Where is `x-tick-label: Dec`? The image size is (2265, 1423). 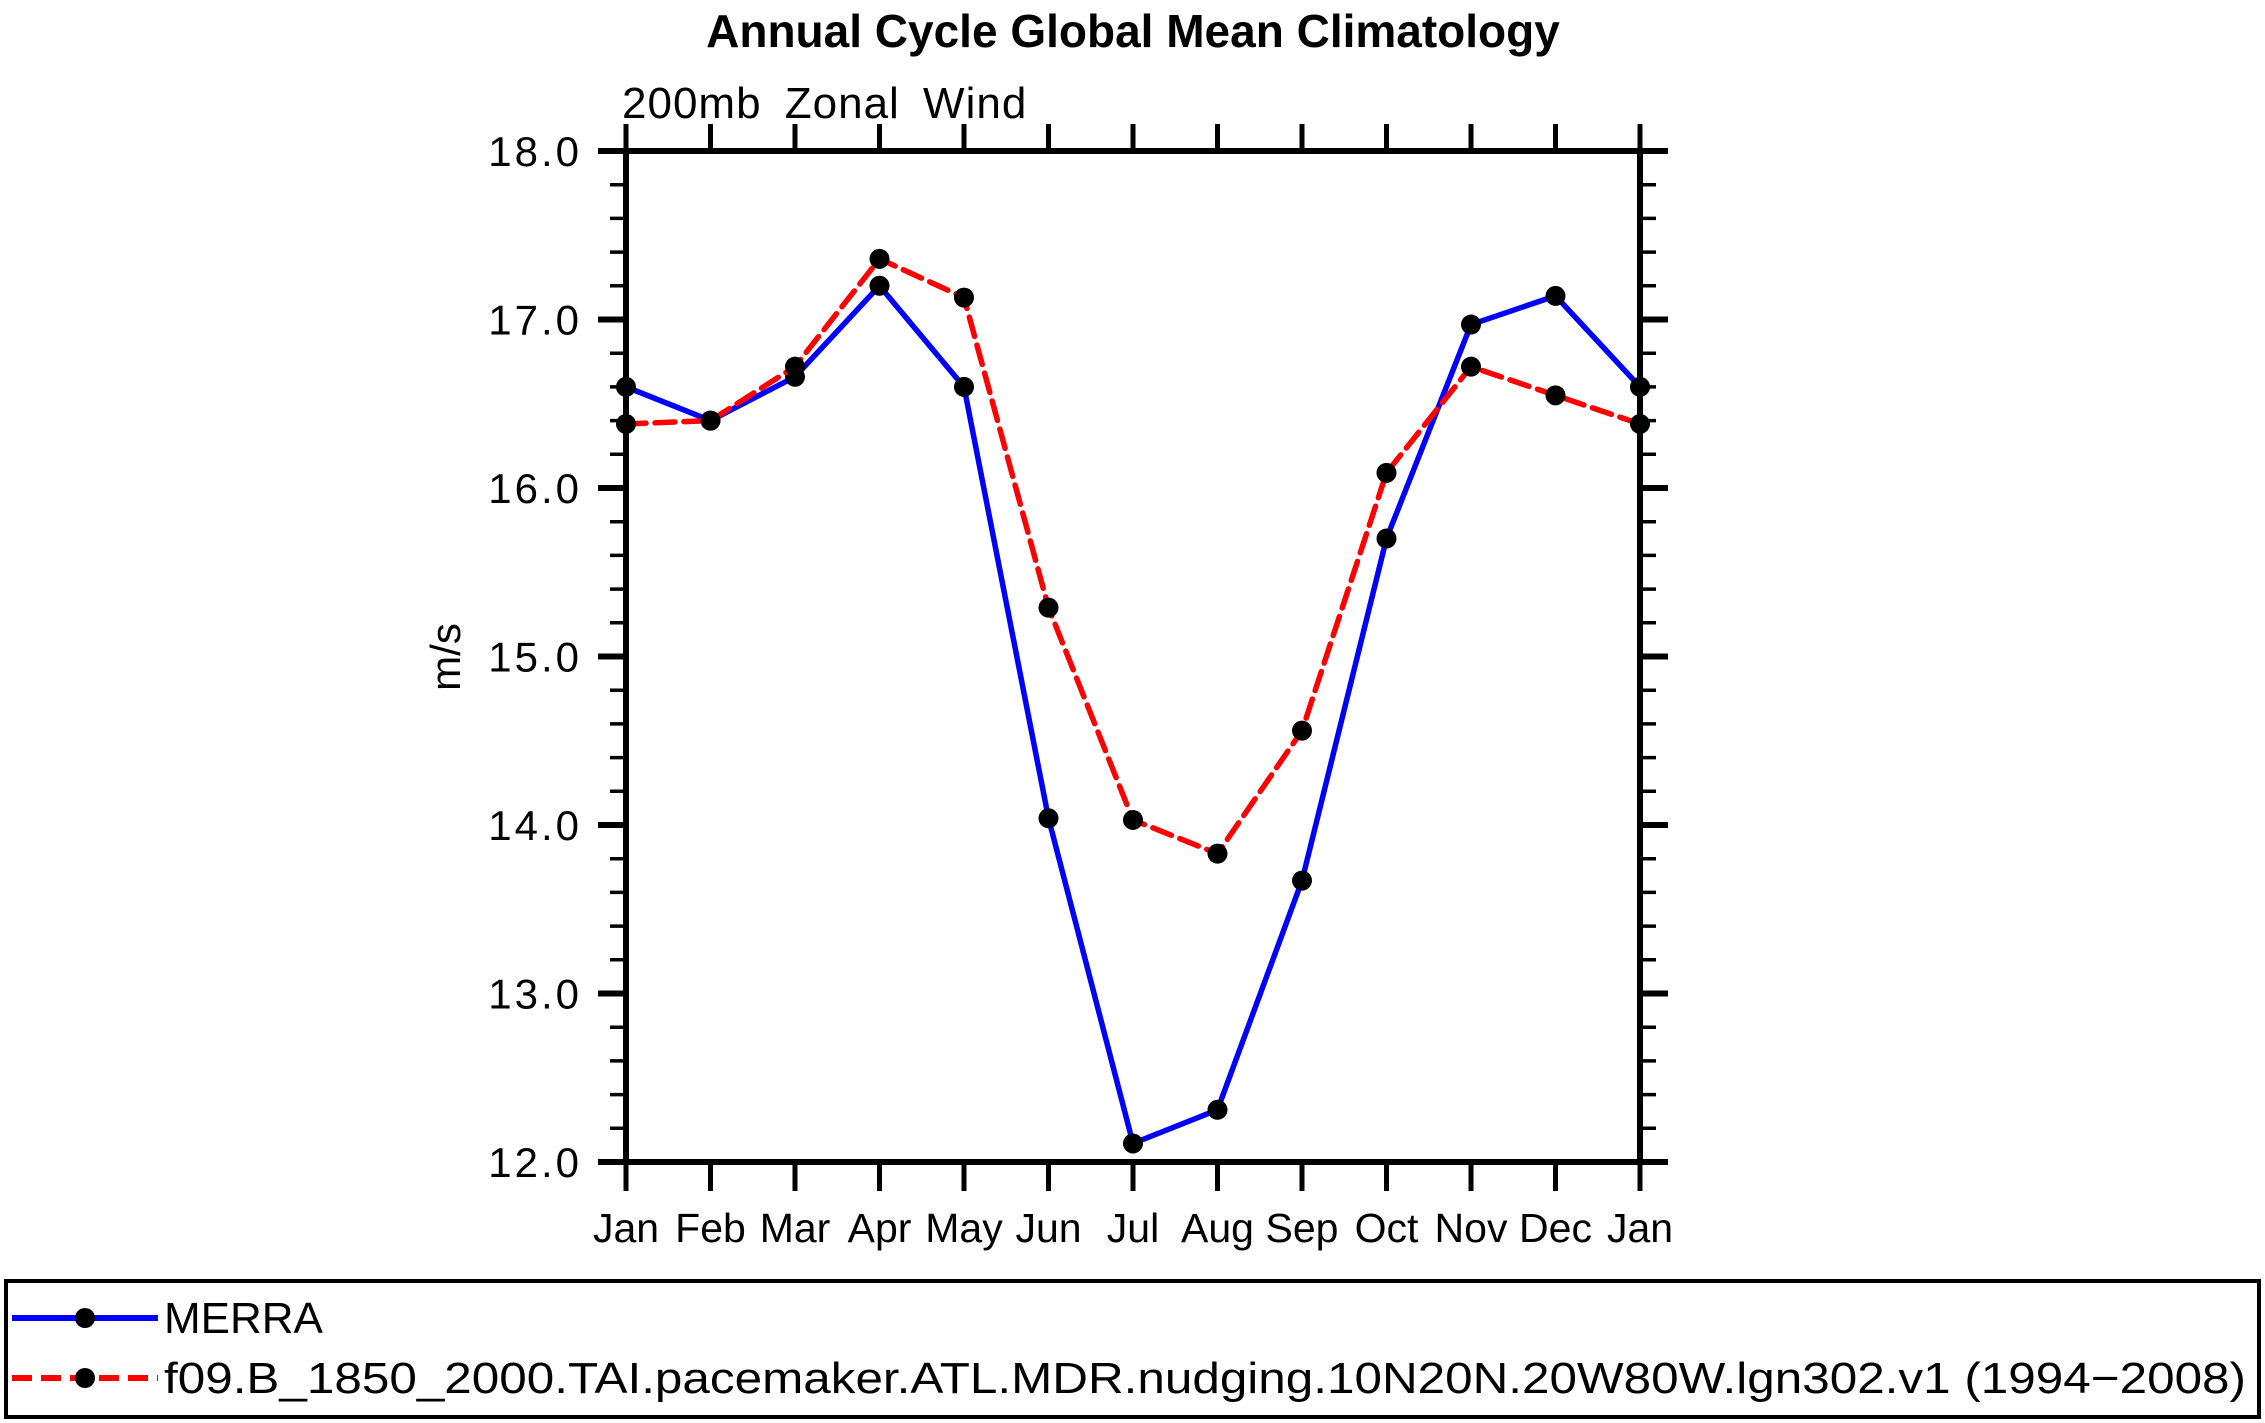
x-tick-label: Dec is located at coordinates (1555, 1228).